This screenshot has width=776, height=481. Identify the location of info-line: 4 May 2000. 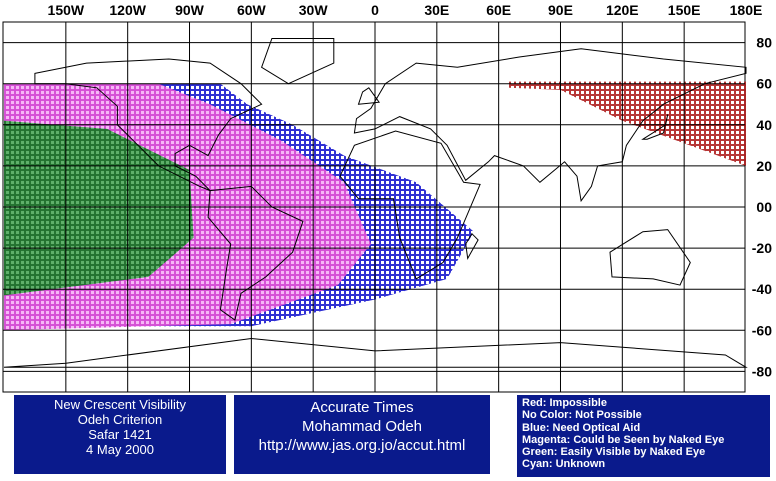
(120, 449).